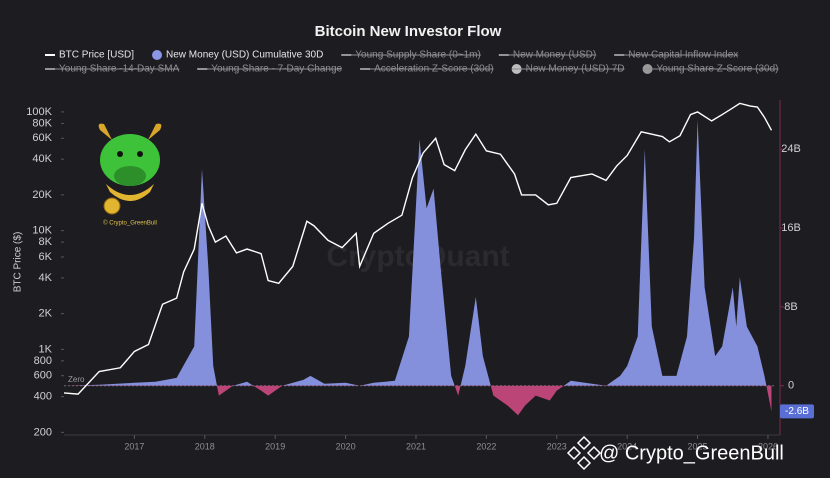 The width and height of the screenshot is (830, 478). What do you see at coordinates (157, 55) in the screenshot?
I see `legend-marker` at bounding box center [157, 55].